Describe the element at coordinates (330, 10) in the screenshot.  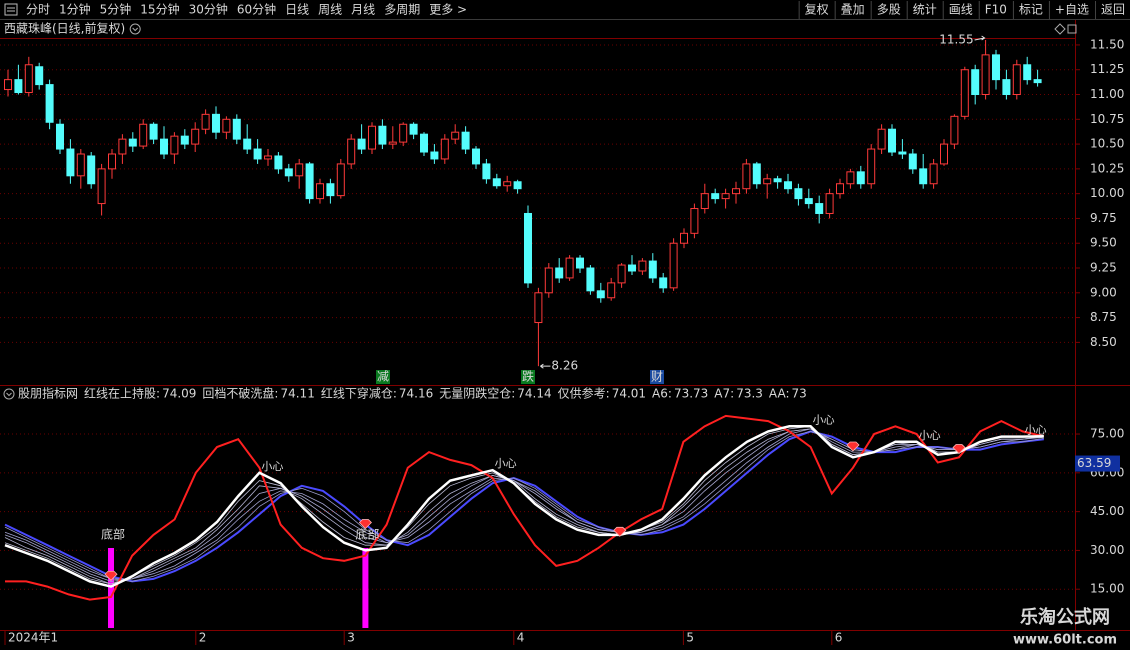
I see `period-tab: 周线` at that location.